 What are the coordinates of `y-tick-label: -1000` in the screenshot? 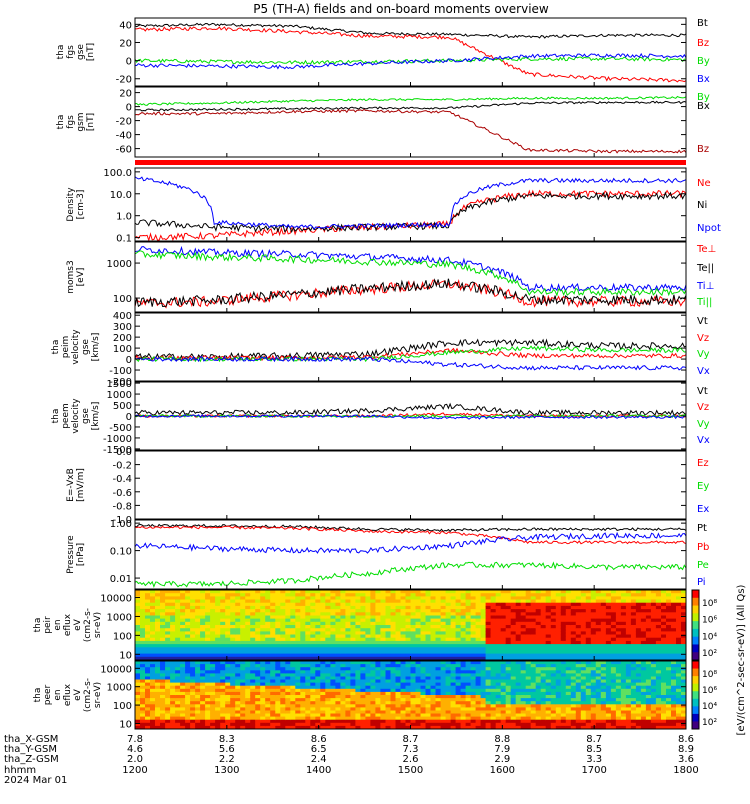 It's located at (117, 439).